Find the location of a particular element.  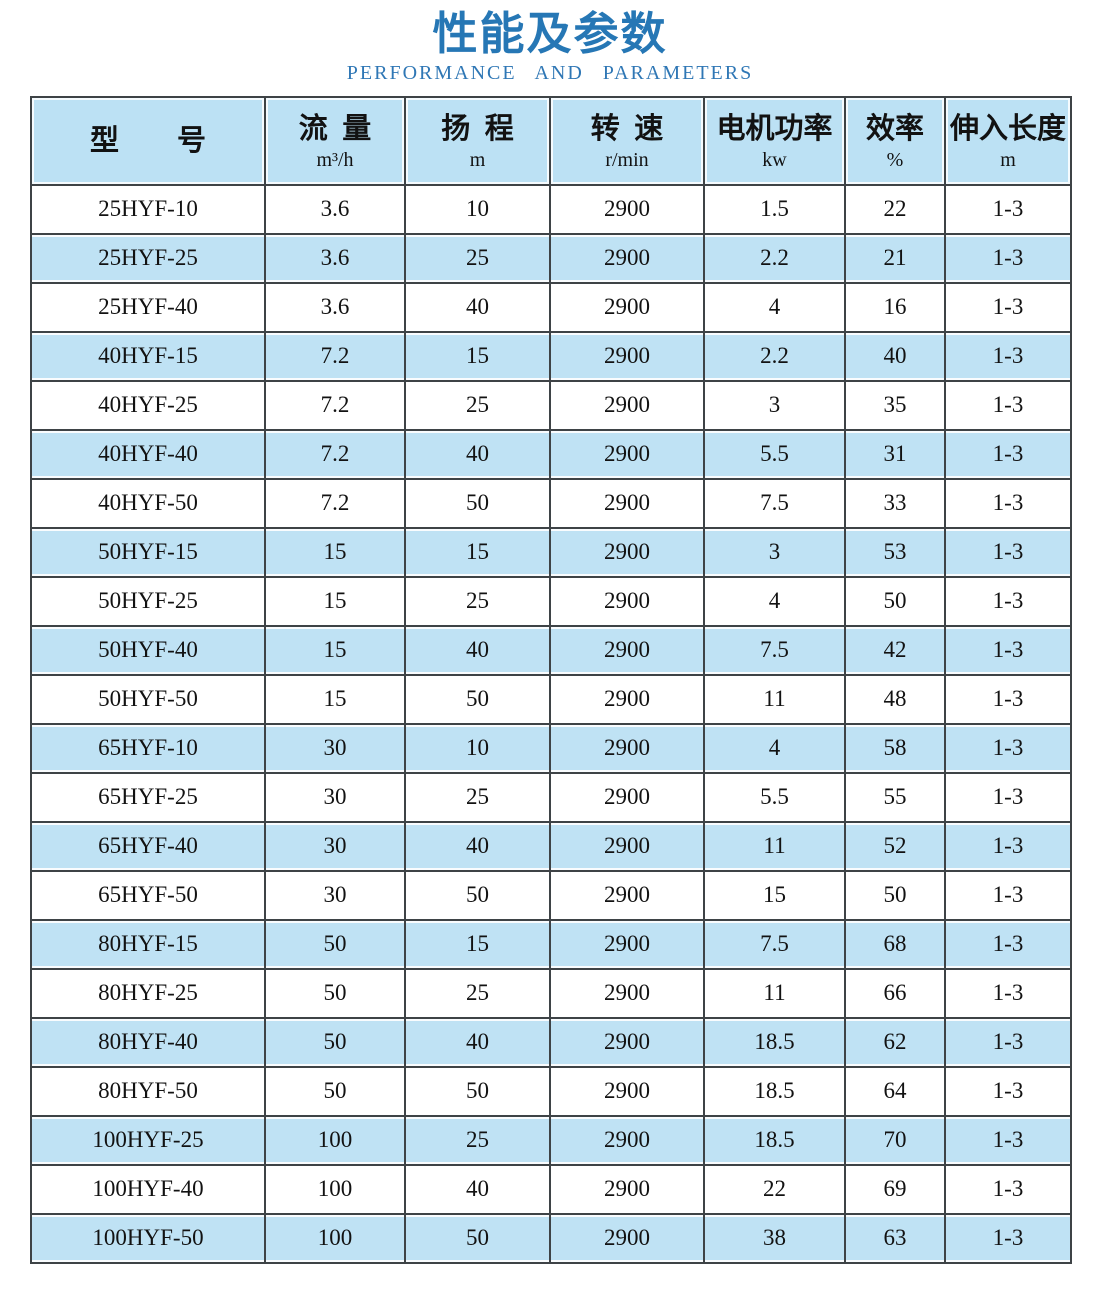

model-cell: 40HYF-40 is located at coordinates (148, 454).